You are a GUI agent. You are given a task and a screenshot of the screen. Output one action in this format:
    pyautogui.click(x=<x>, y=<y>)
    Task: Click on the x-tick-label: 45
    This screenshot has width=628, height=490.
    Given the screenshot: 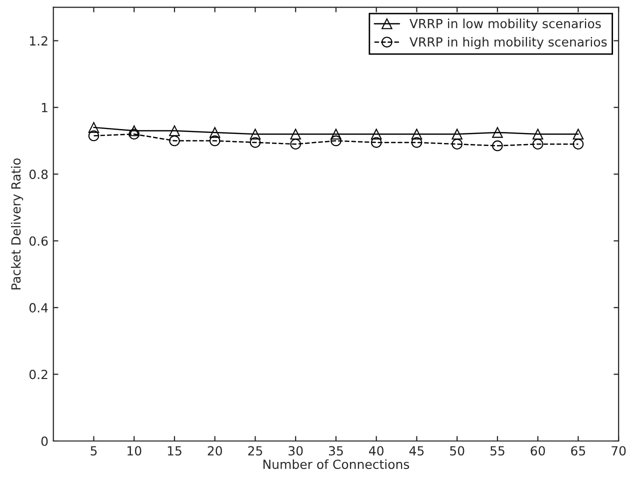 What is the action you would take?
    pyautogui.click(x=416, y=451)
    